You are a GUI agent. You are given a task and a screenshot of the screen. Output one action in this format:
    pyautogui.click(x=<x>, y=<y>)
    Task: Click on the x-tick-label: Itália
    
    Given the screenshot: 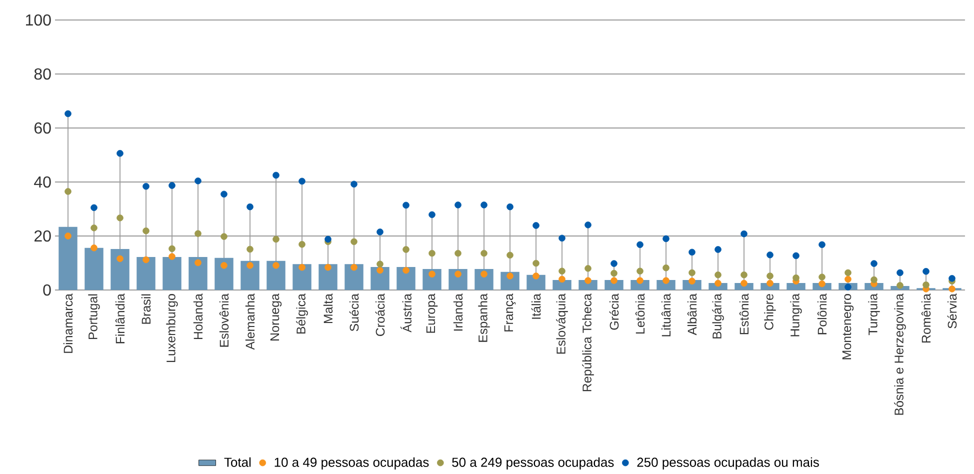 What is the action you would take?
    pyautogui.click(x=536, y=306)
    